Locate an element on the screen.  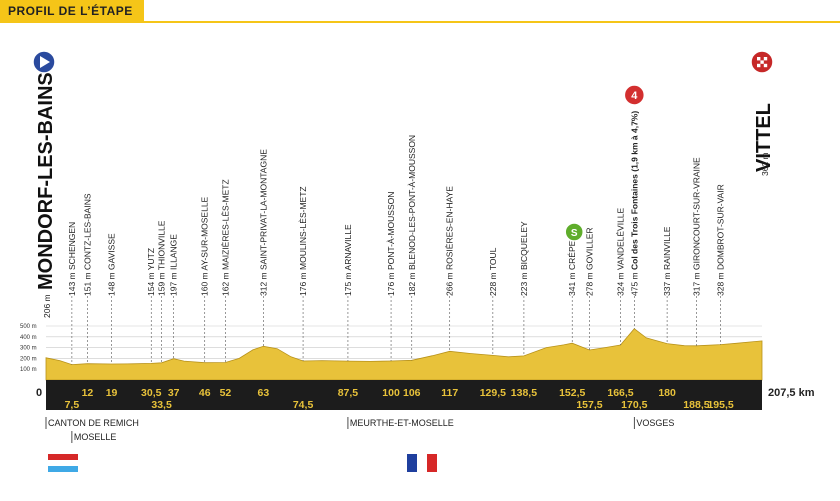
waypoint-name: CRÉPEY is located at coordinates (572, 252).